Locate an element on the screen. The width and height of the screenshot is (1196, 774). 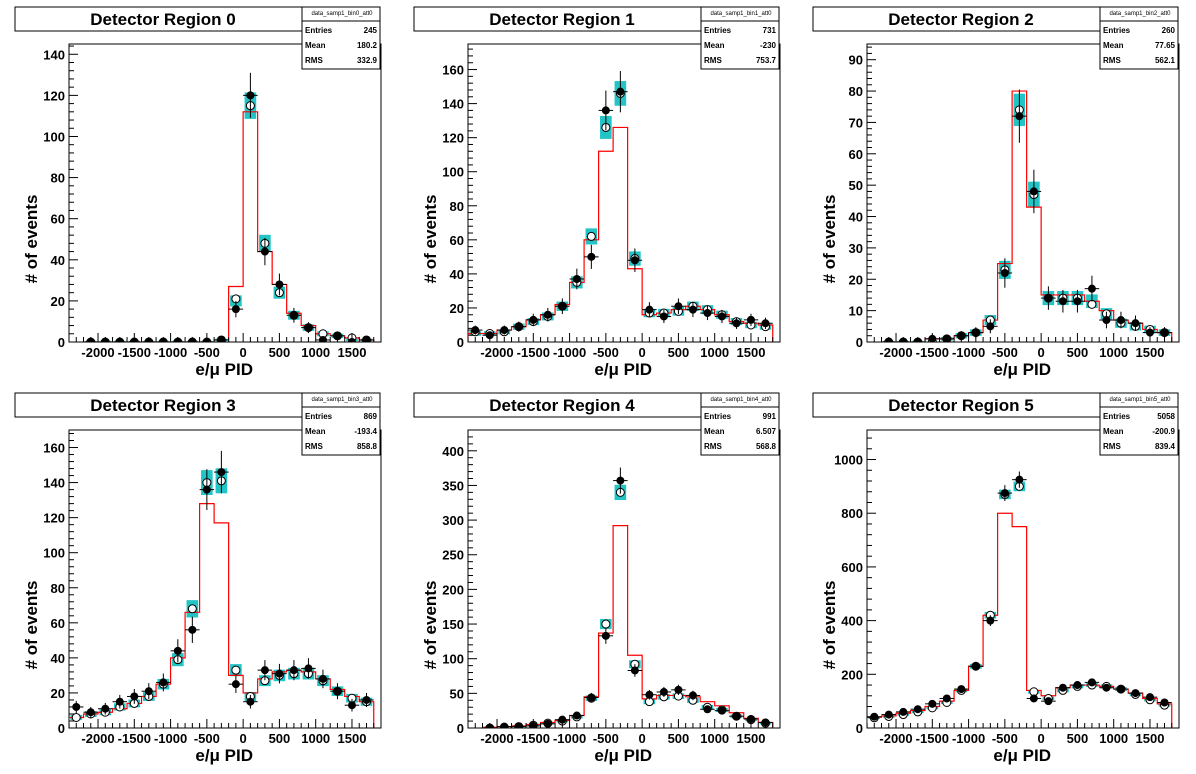
y-tick-label: 50 is located at coordinates (856, 185).